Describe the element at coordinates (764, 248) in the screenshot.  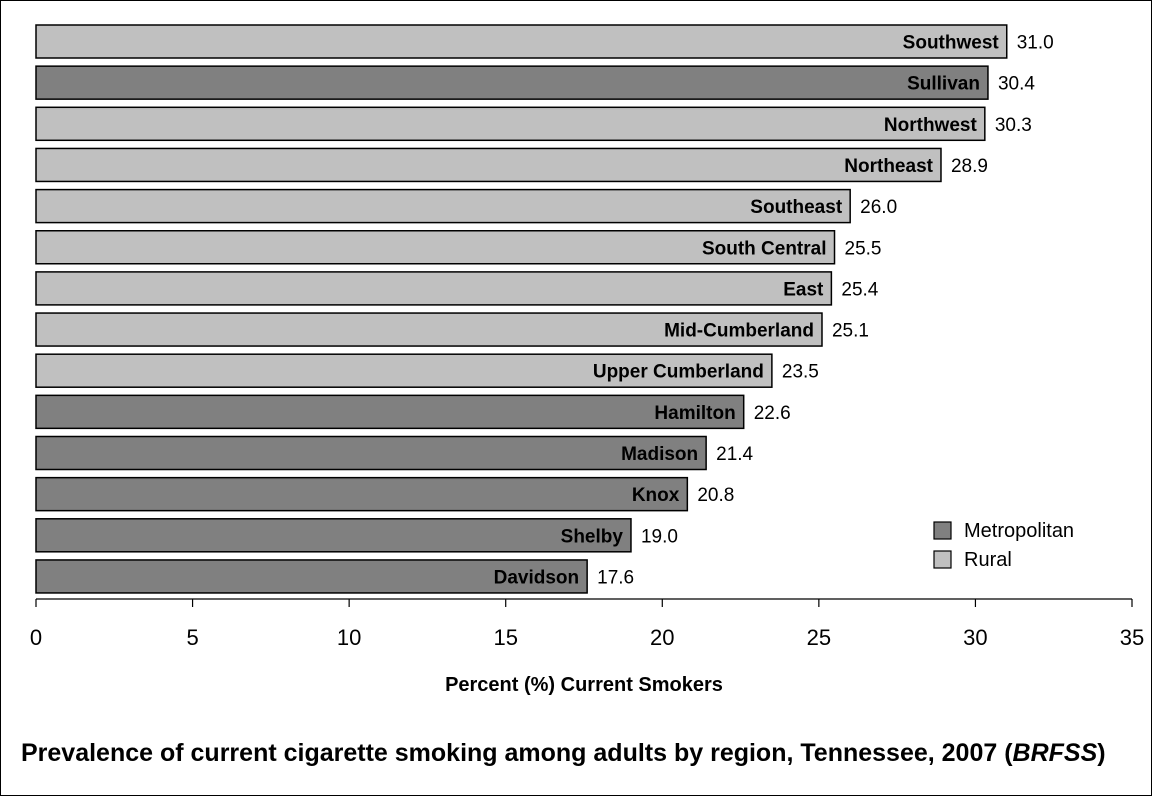
I see `bar-category-label: South Central` at that location.